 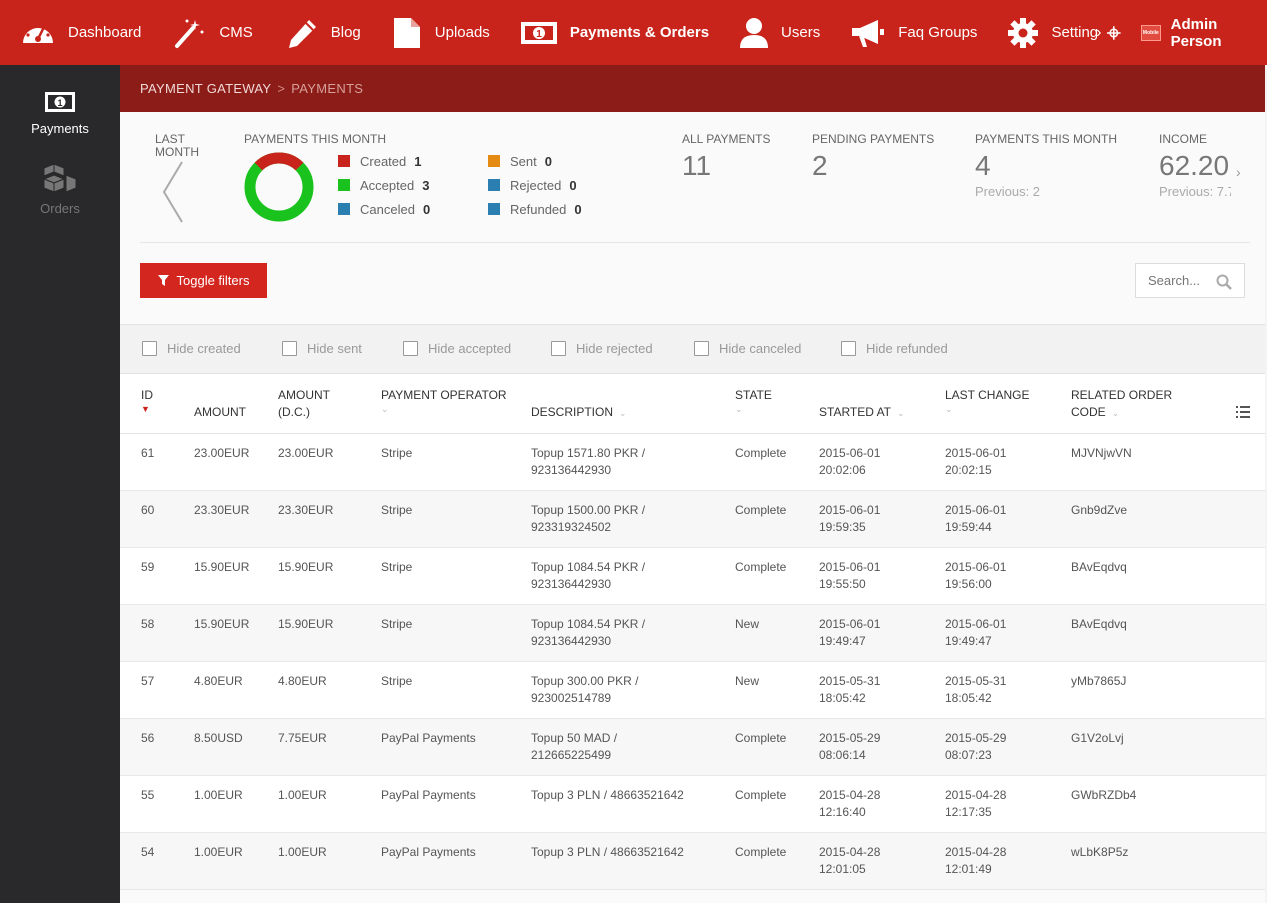 I want to click on filter-hide-created: Hide created, so click(x=191, y=348).